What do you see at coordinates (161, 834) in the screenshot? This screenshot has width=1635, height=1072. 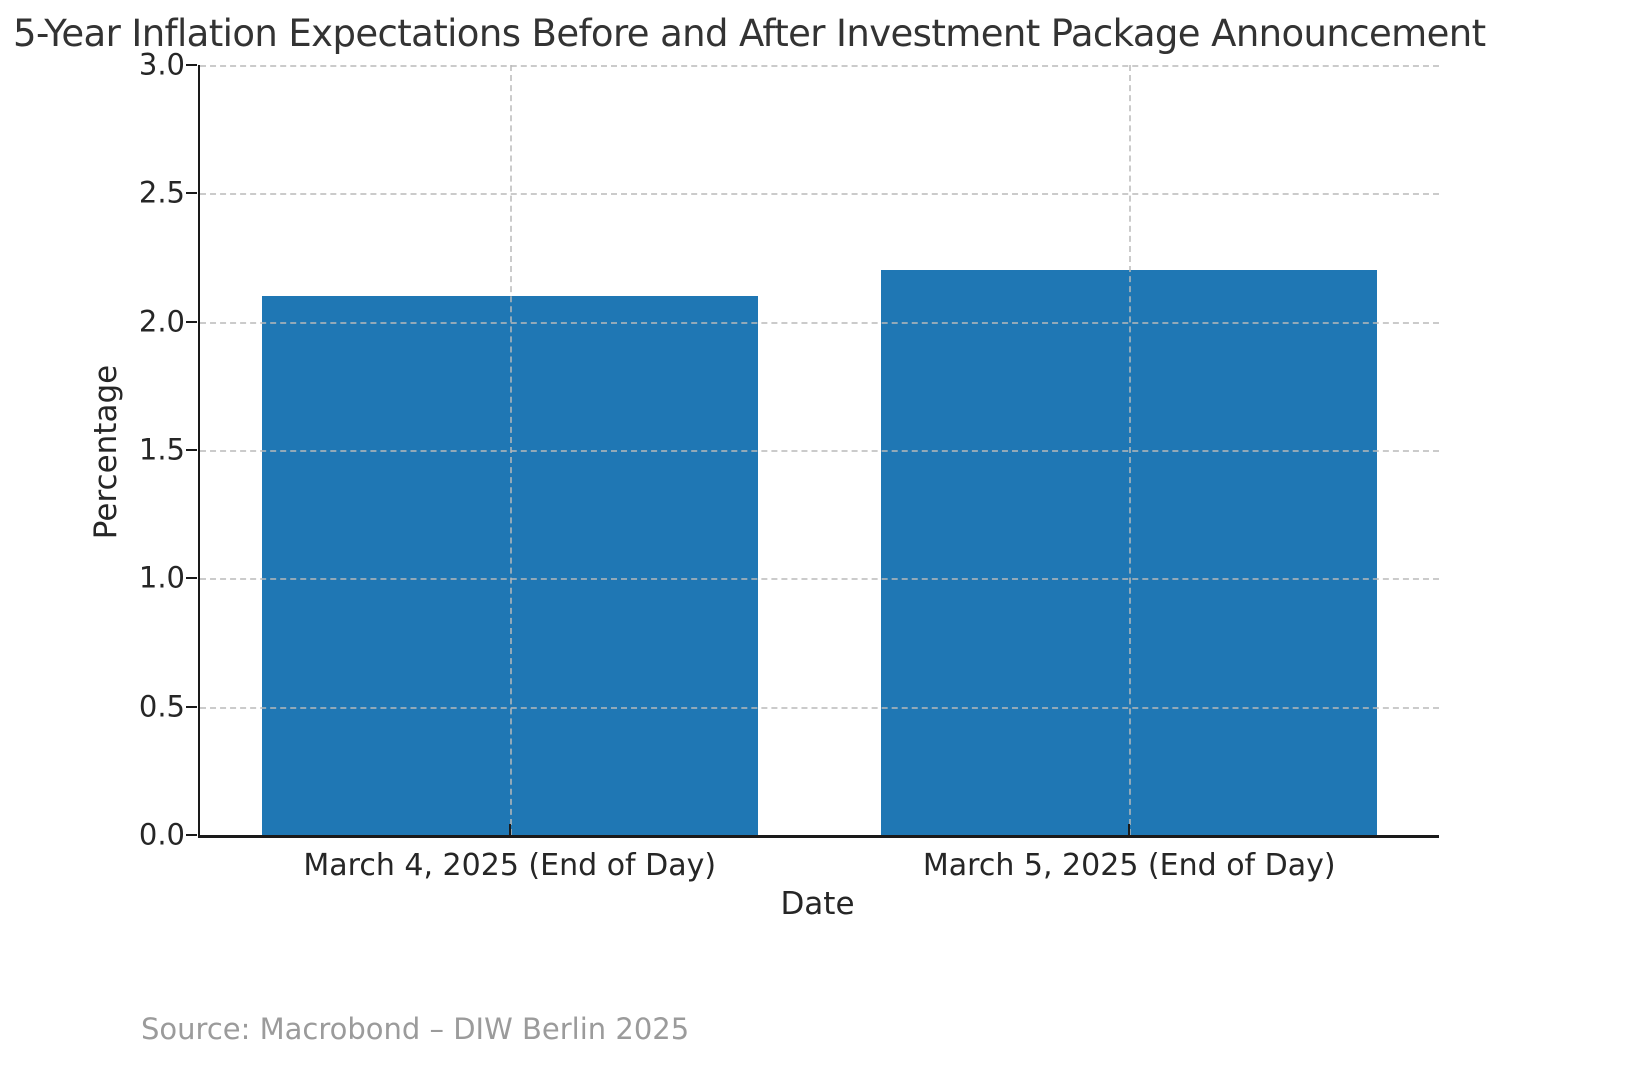 I see `y-tick-label: 0.0` at bounding box center [161, 834].